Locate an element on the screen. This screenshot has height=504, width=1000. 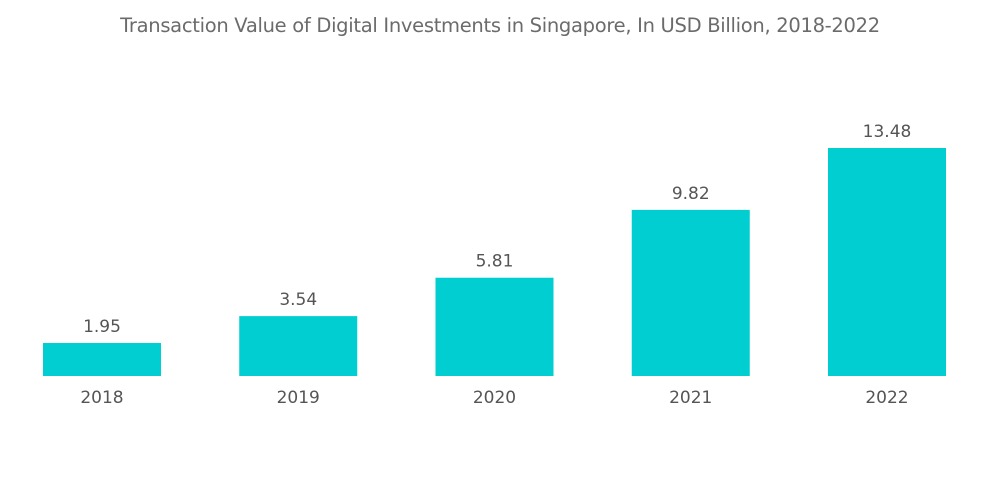
value-label-2019: 3.54 is located at coordinates (298, 300).